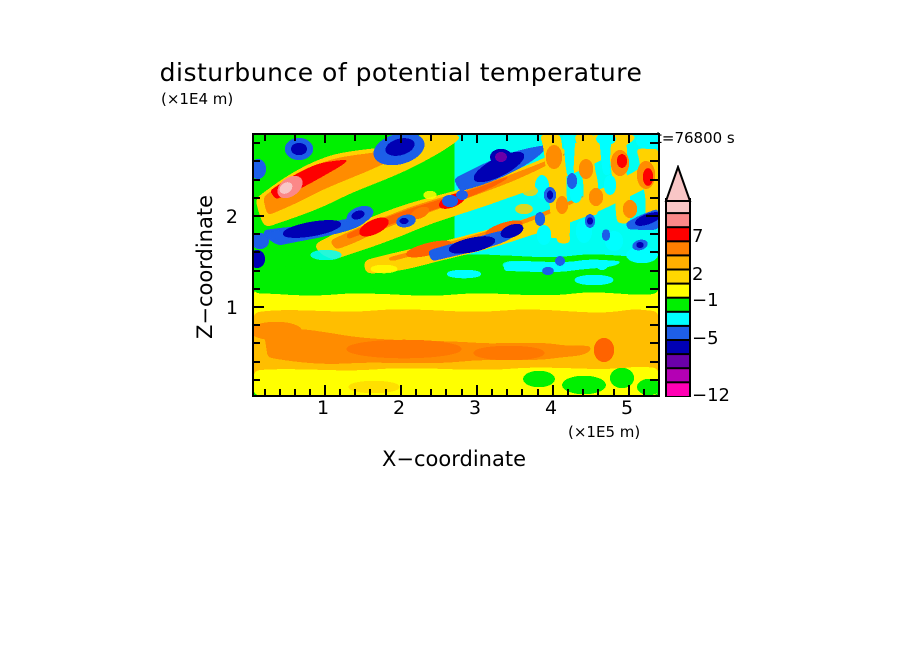  I want to click on colorbar-label-2: −1, so click(705, 300).